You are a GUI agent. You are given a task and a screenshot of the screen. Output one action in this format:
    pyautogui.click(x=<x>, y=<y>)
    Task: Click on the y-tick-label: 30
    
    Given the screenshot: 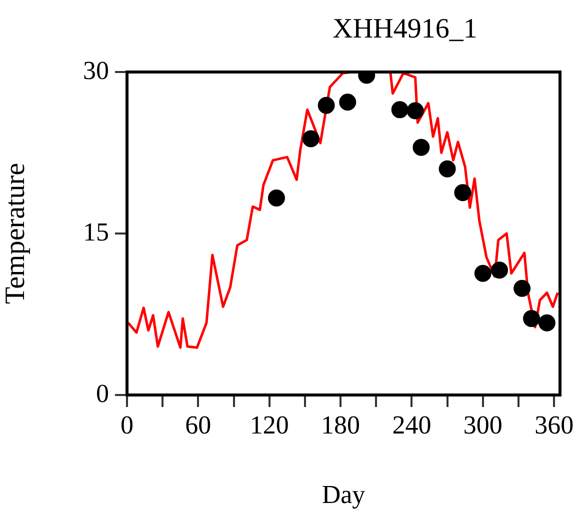 What is the action you would take?
    pyautogui.click(x=96, y=70)
    